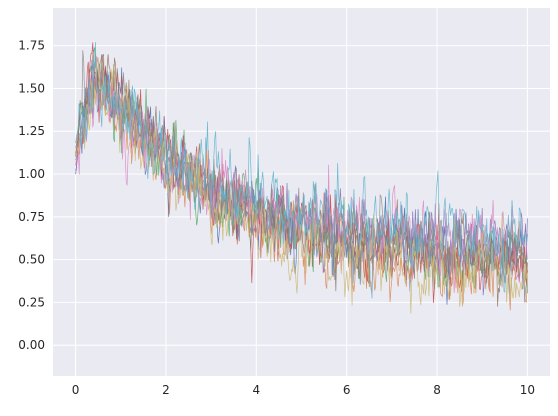 This screenshot has height=416, width=558. What do you see at coordinates (437, 390) in the screenshot?
I see `x-tick-label: 8` at bounding box center [437, 390].